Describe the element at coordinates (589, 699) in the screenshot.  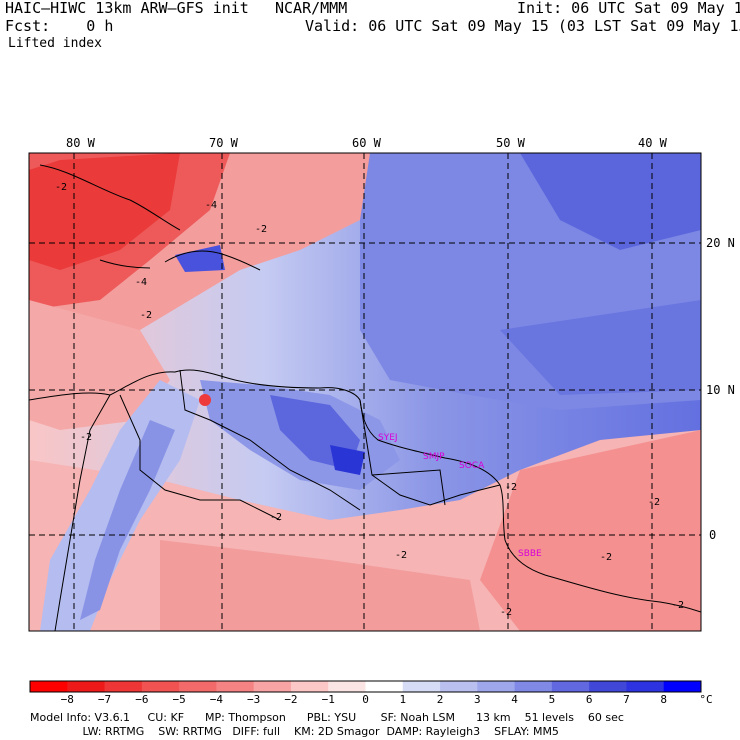
I see `colorbar-tick-label: 6` at that location.